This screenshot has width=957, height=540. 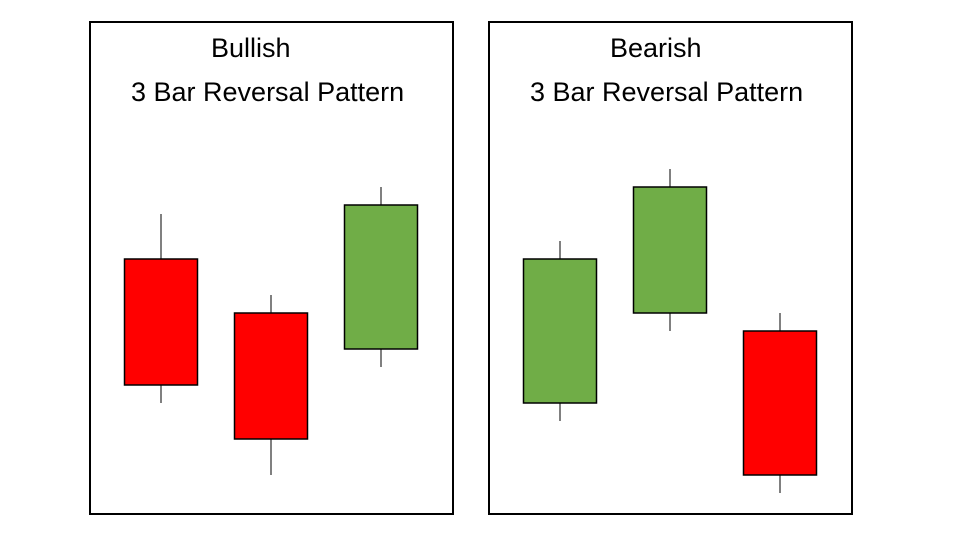 What do you see at coordinates (667, 92) in the screenshot?
I see `bearish-subtitle: 3 Bar Reversal Pattern` at bounding box center [667, 92].